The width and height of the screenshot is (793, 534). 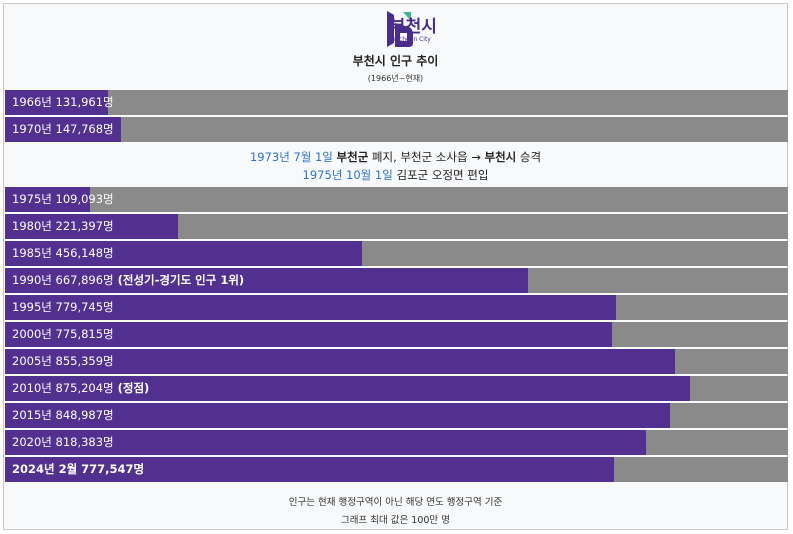 I want to click on bar-value-label: 1970년 147,768명, so click(x=63, y=129).